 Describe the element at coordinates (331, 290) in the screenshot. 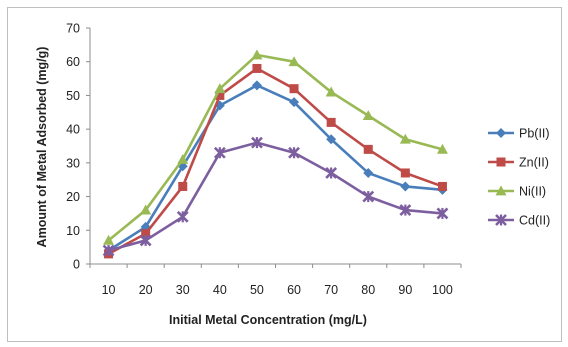

I see `x-tick-label: 70` at that location.